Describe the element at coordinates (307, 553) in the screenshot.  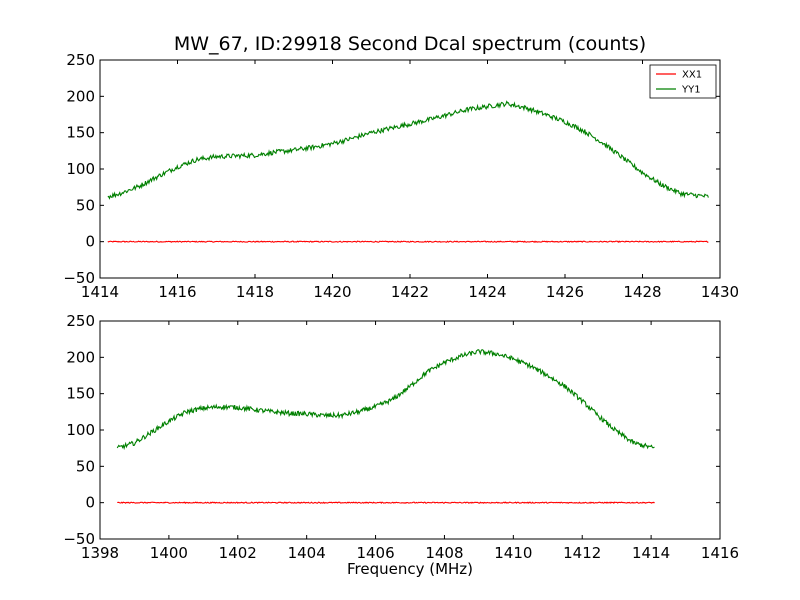
I see `x-tick-label: 1404` at that location.